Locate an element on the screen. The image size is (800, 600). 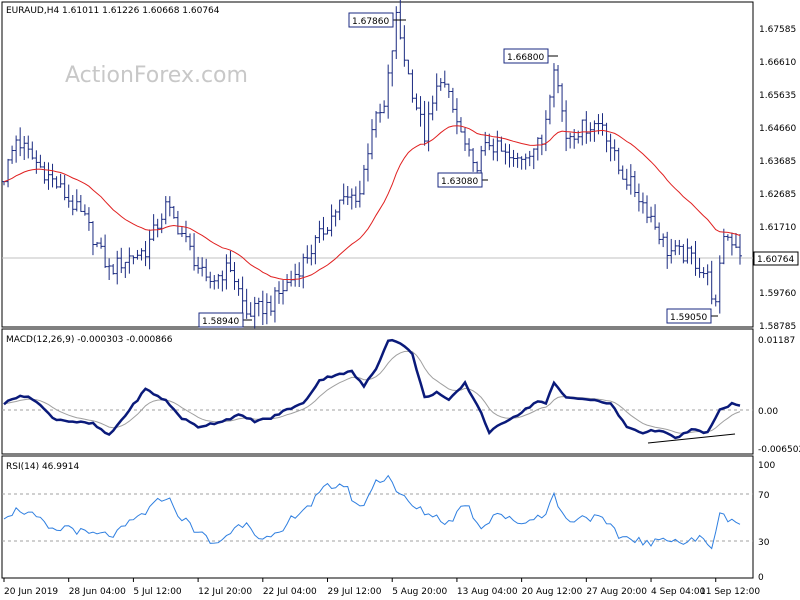
current-price-label: 1.60764 is located at coordinates (775, 260).